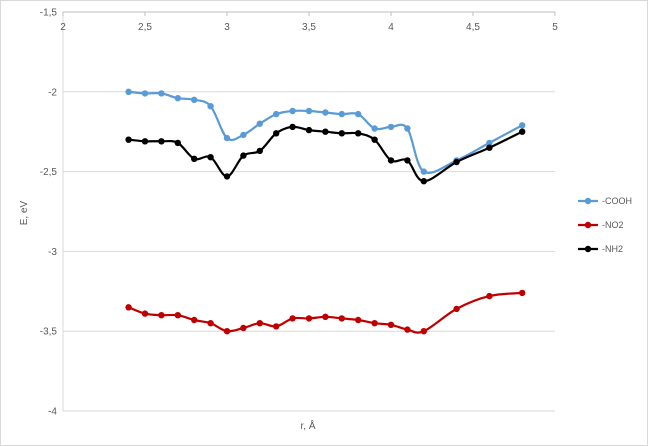 The image size is (648, 446). I want to click on x-tick-label: 3, so click(227, 27).